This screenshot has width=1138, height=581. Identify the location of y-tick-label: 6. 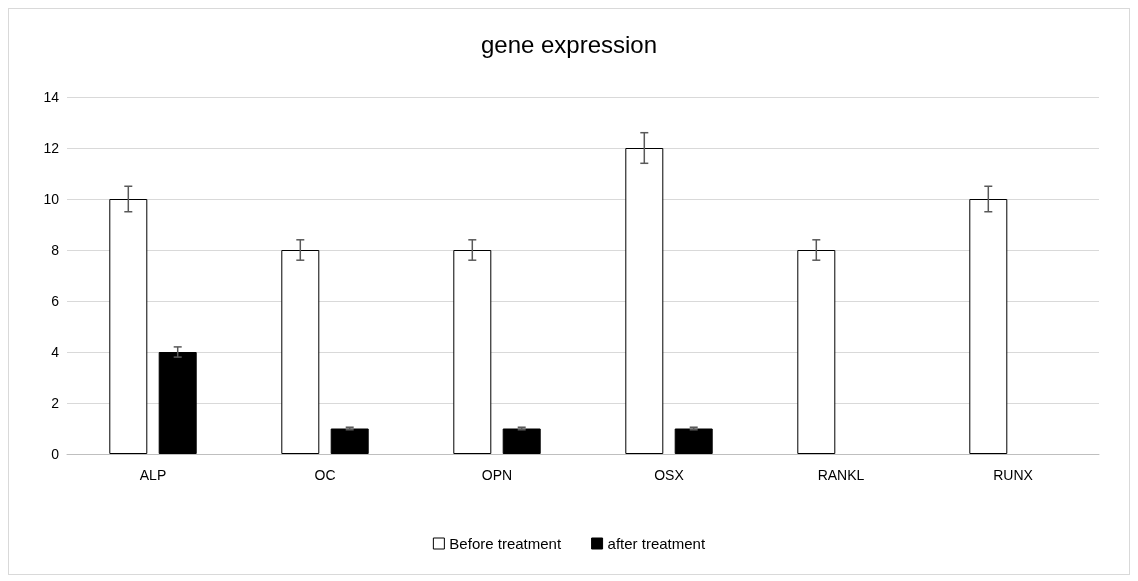
(55, 301).